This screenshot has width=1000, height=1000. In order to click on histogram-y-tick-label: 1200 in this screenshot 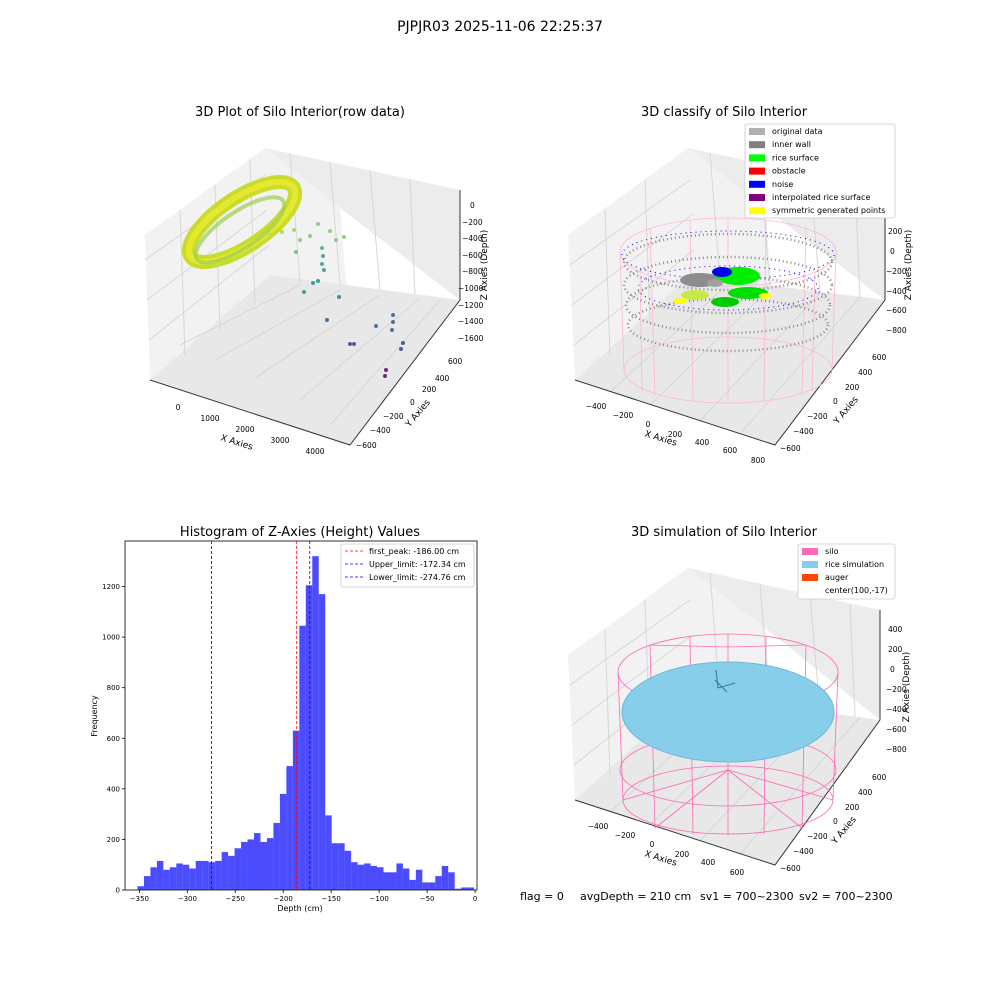, I will do `click(111, 587)`.